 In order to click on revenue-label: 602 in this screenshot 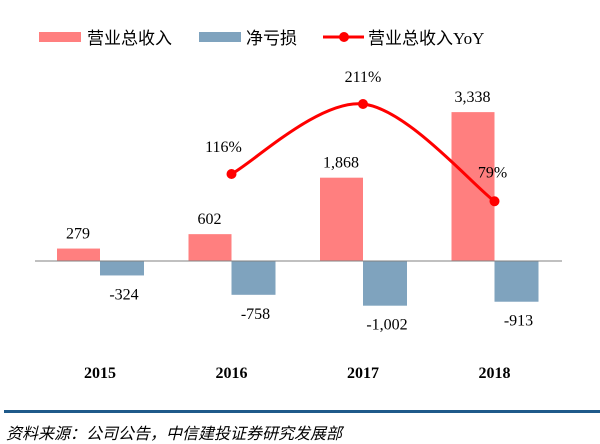, I will do `click(210, 219)`.